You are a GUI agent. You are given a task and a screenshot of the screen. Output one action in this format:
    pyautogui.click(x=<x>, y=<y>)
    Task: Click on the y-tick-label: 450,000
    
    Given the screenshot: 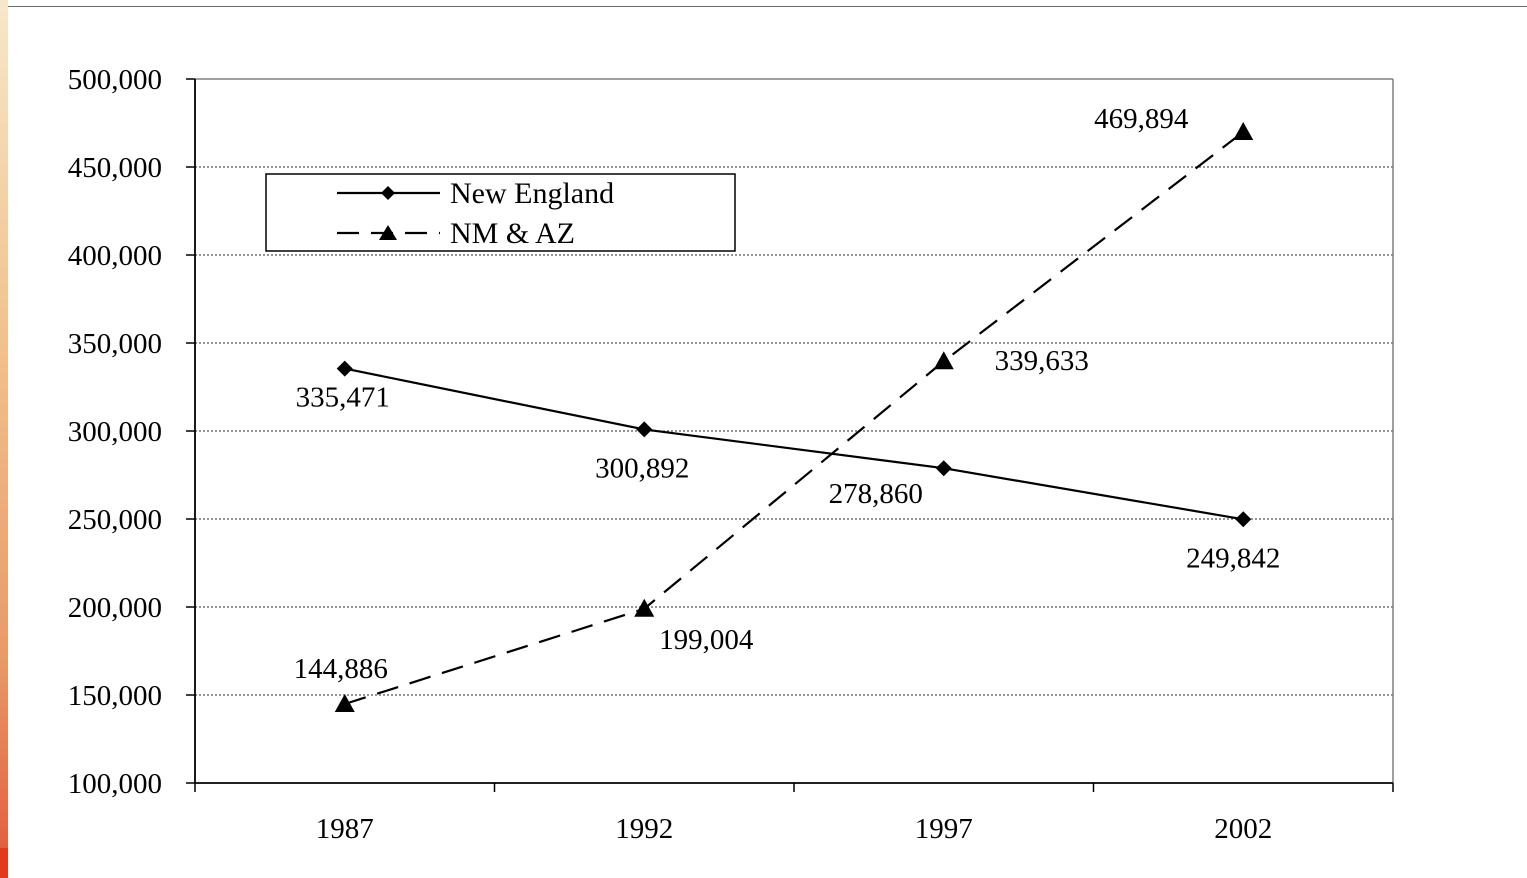 What is the action you would take?
    pyautogui.click(x=115, y=168)
    